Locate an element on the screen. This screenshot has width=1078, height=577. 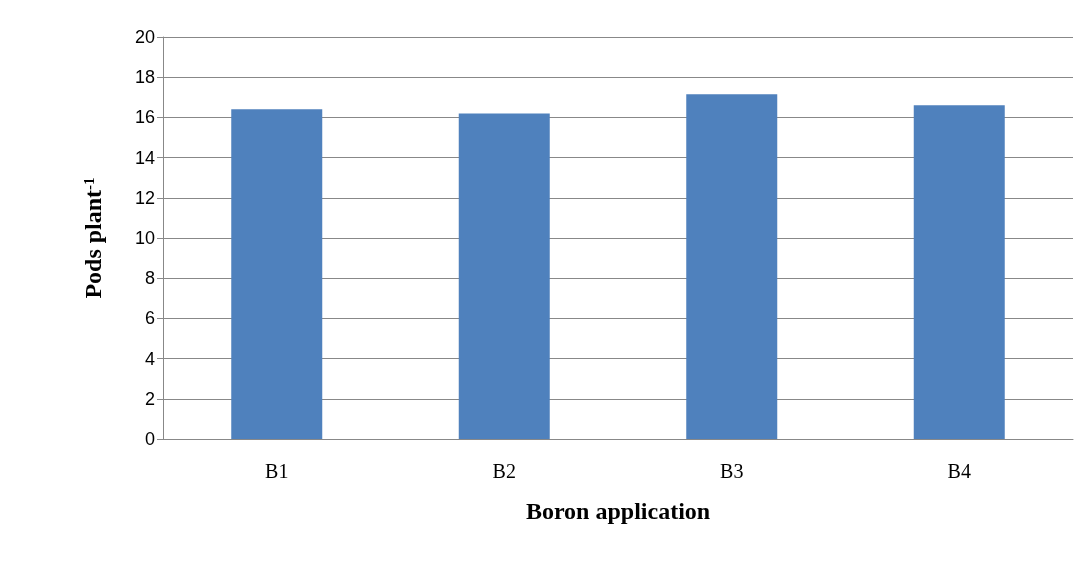
y-axis-title: Pods plant-1 is located at coordinates (93, 238).